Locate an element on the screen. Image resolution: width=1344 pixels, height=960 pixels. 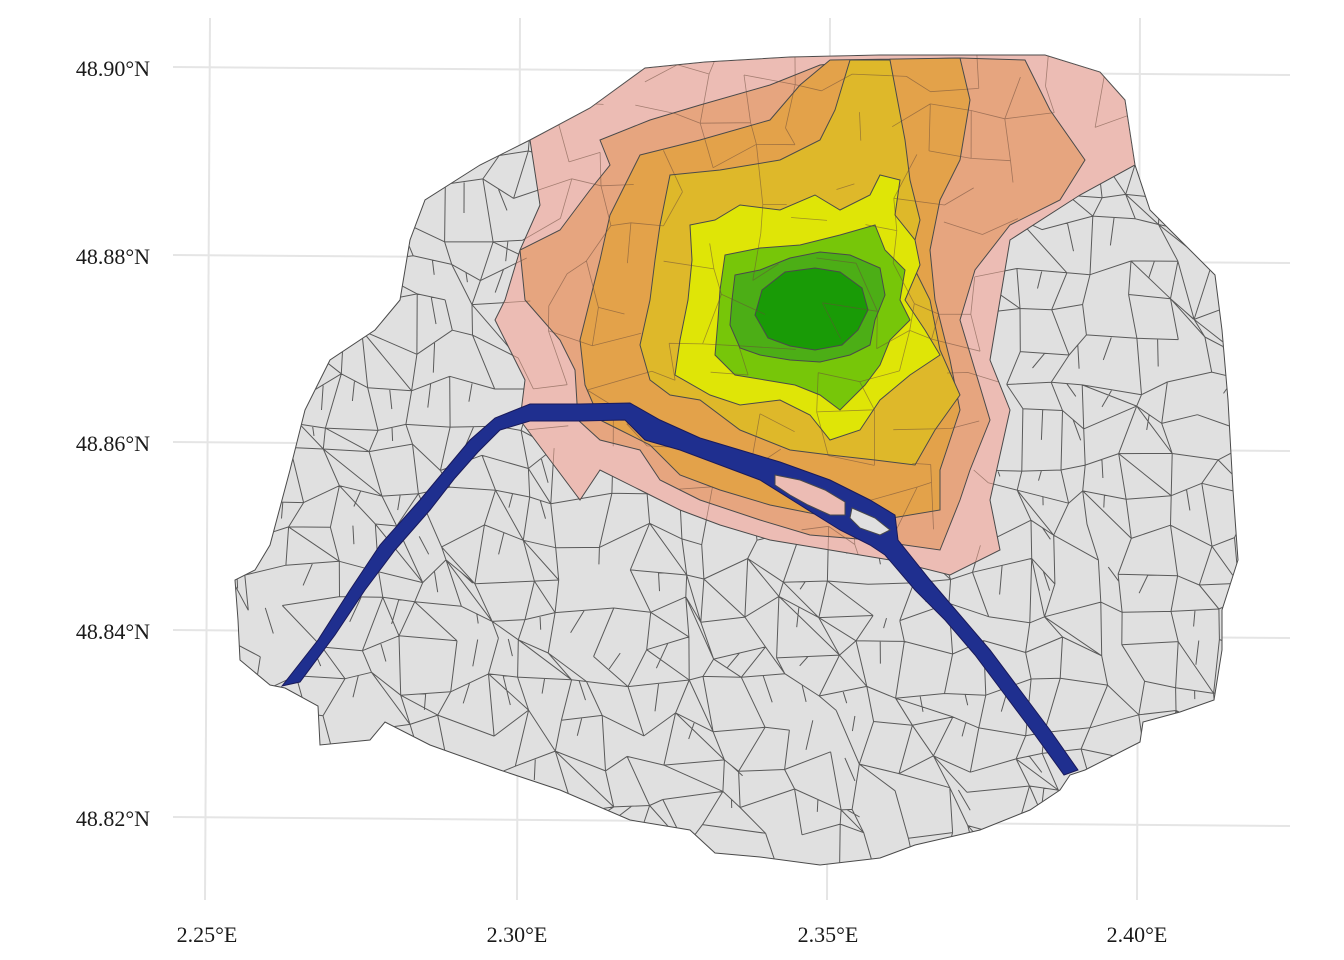
y-tick-label: 48.82°N is located at coordinates (113, 818).